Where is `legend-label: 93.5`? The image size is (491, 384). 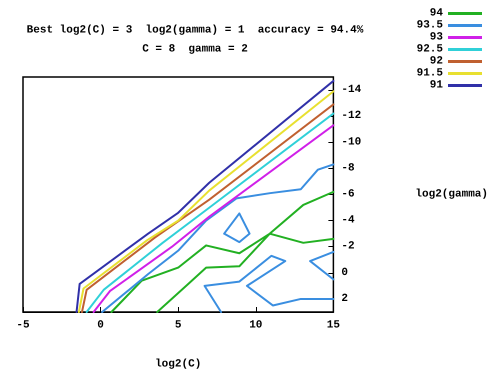 legend-label: 93.5 is located at coordinates (430, 26).